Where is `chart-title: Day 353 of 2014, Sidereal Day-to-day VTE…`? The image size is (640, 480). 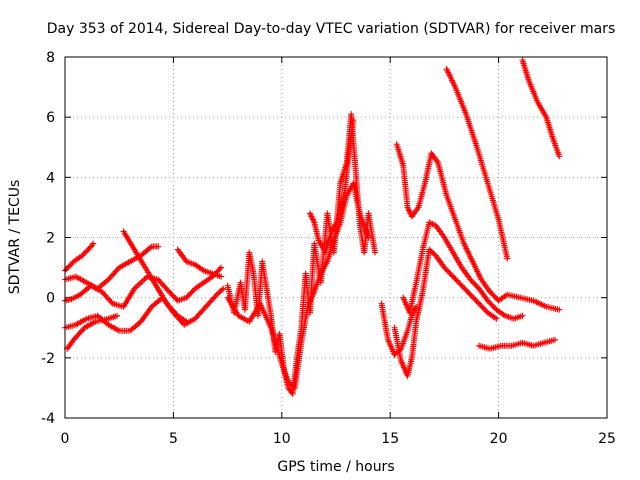
chart-title: Day 353 of 2014, Sidereal Day-to-day VTE… is located at coordinates (331, 29).